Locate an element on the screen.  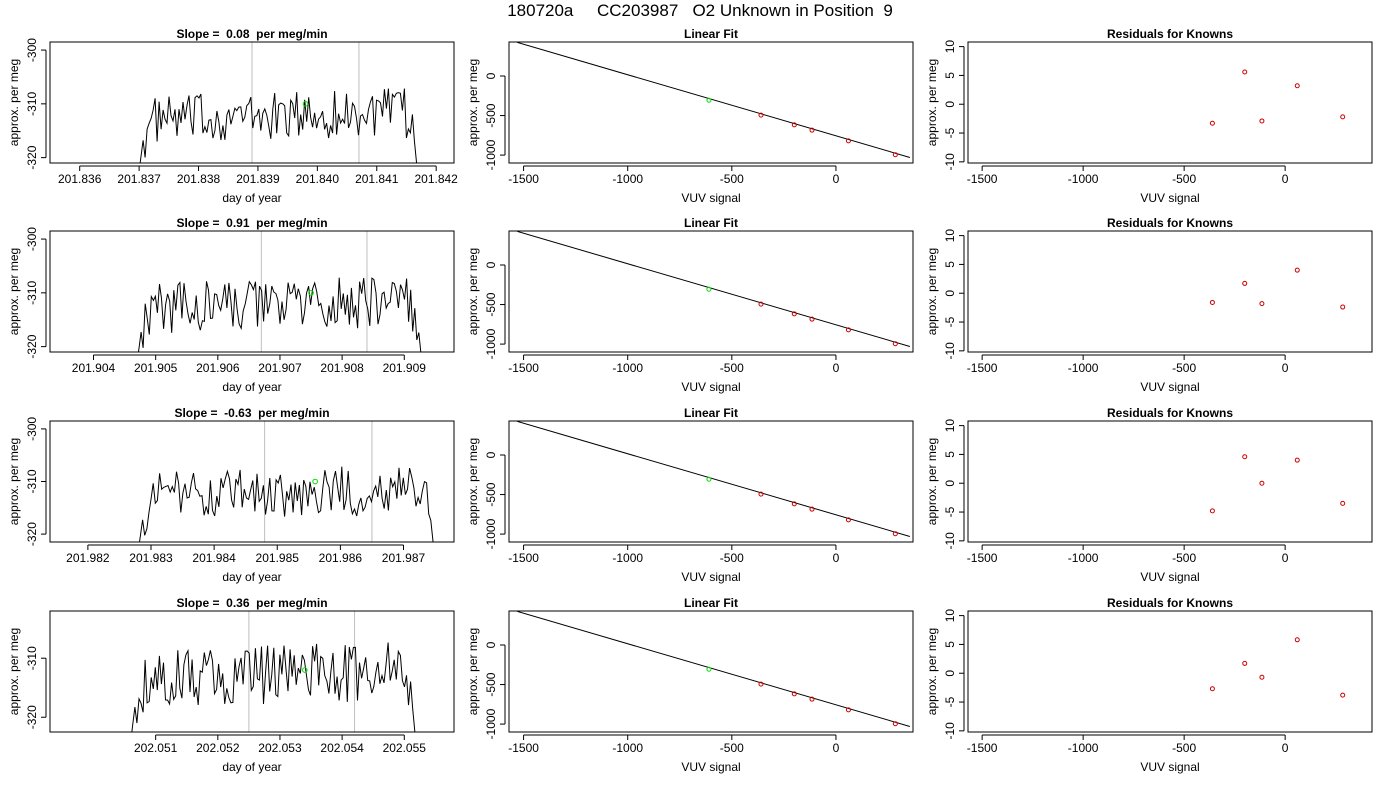
x-tick-label: 201.839 is located at coordinates (258, 179).